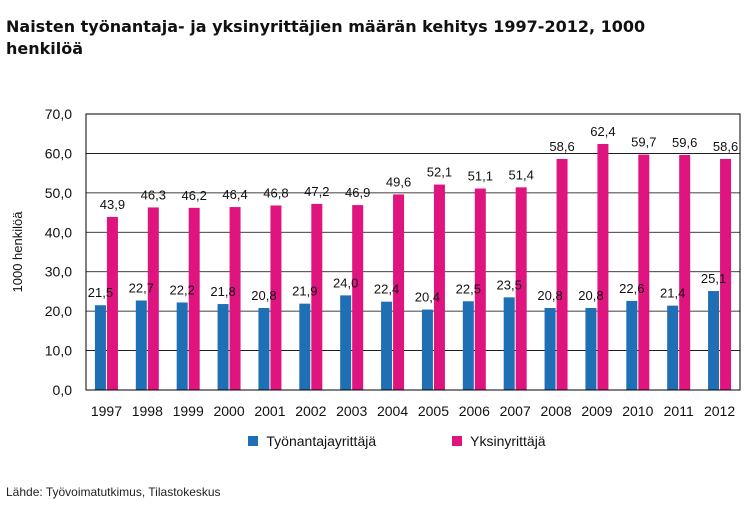 This screenshot has width=754, height=508. I want to click on data-label-series-1: 21,5, so click(100, 292).